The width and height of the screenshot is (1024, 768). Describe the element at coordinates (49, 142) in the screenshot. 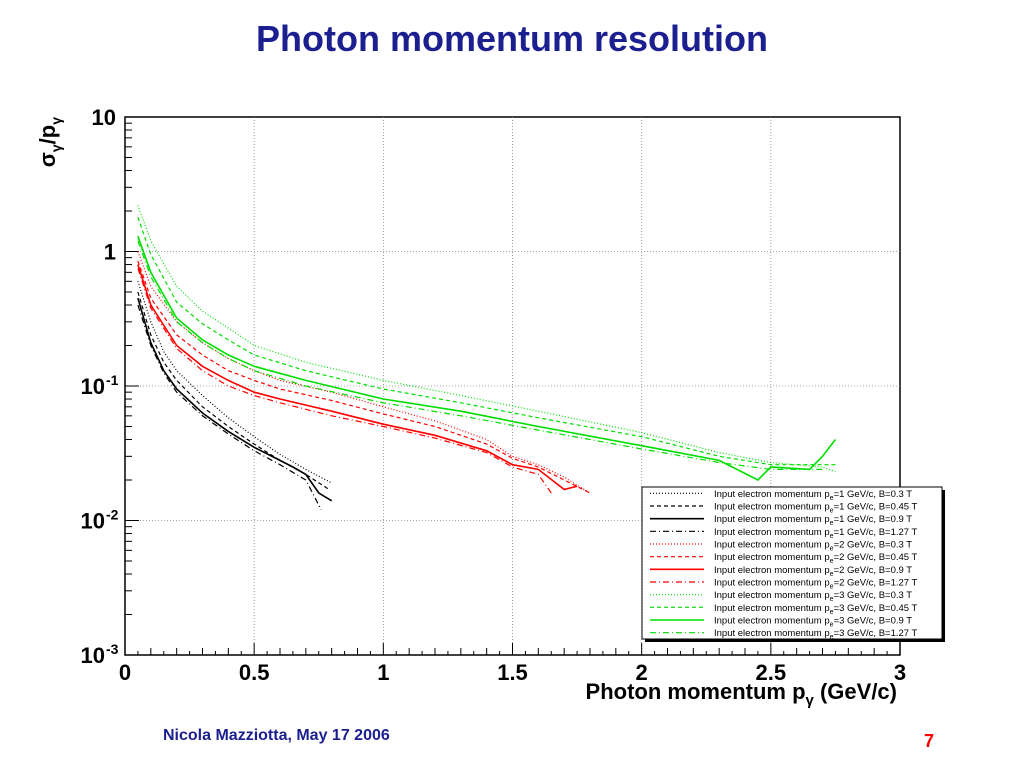

I see `y-axis-label: σγ/pγ` at that location.